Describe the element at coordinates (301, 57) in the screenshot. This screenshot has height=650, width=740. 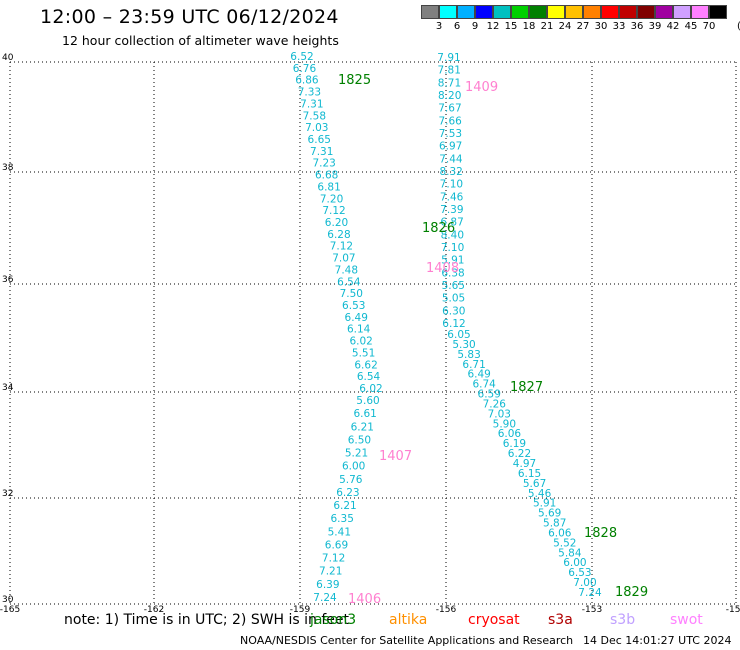
I see `swh-value: 6.52` at that location.